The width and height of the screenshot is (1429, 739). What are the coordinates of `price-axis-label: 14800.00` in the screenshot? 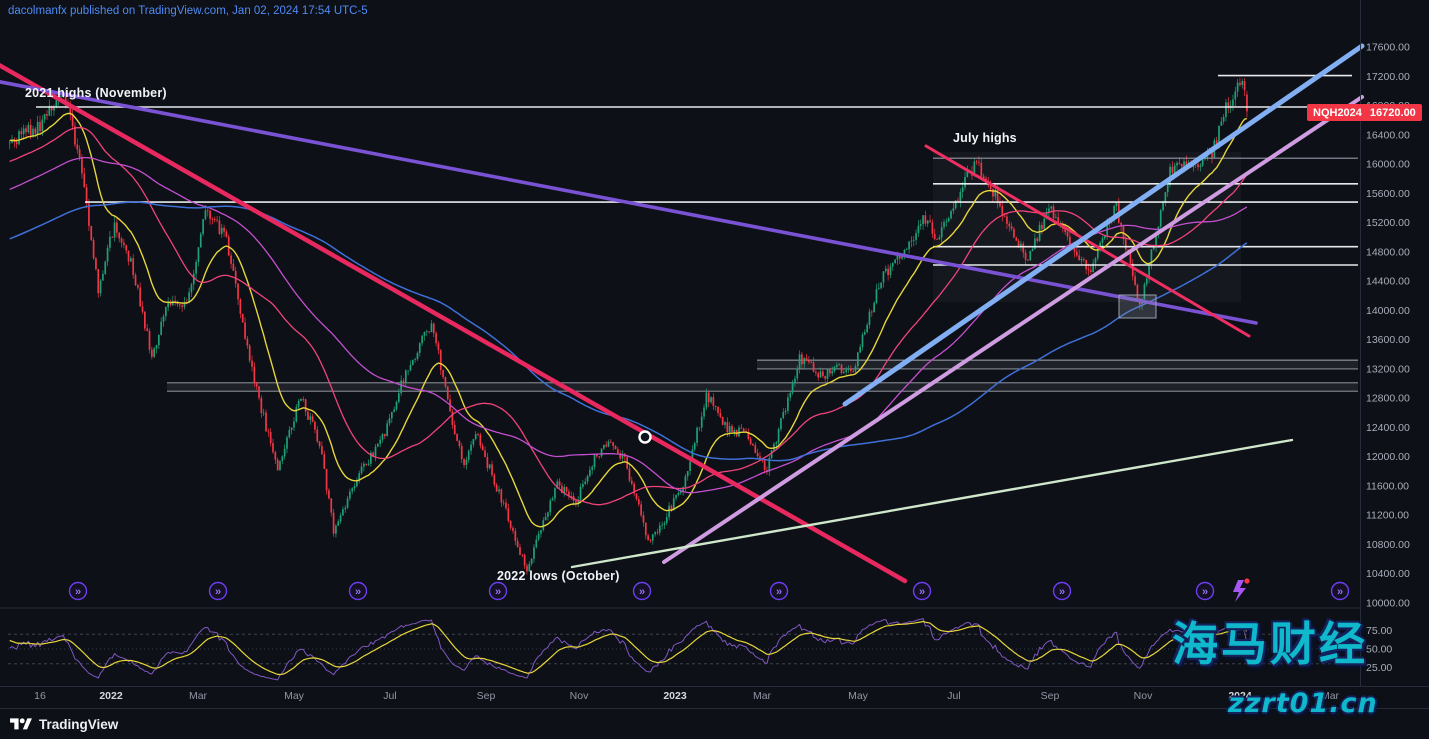 It's located at (1388, 252).